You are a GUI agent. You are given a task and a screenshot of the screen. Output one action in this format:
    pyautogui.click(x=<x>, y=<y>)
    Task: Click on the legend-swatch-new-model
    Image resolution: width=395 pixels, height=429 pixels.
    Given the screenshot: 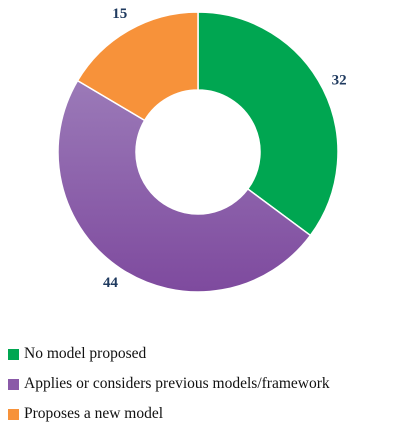 What is the action you would take?
    pyautogui.click(x=13, y=414)
    